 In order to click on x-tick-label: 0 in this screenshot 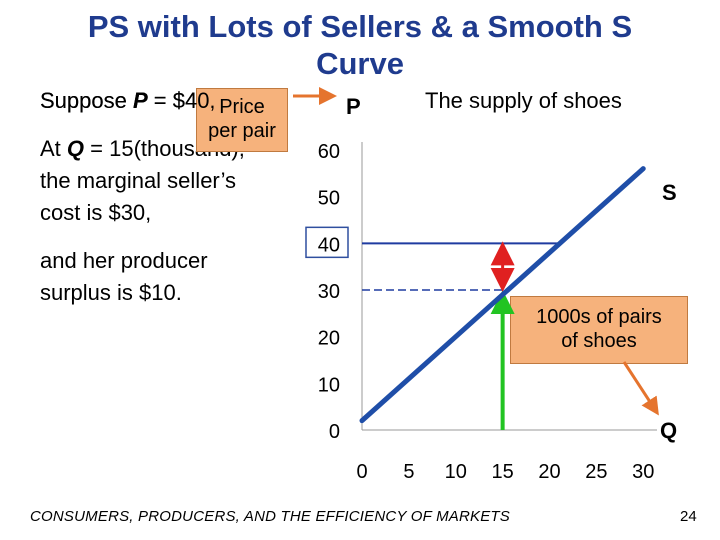, I will do `click(361, 472)`.